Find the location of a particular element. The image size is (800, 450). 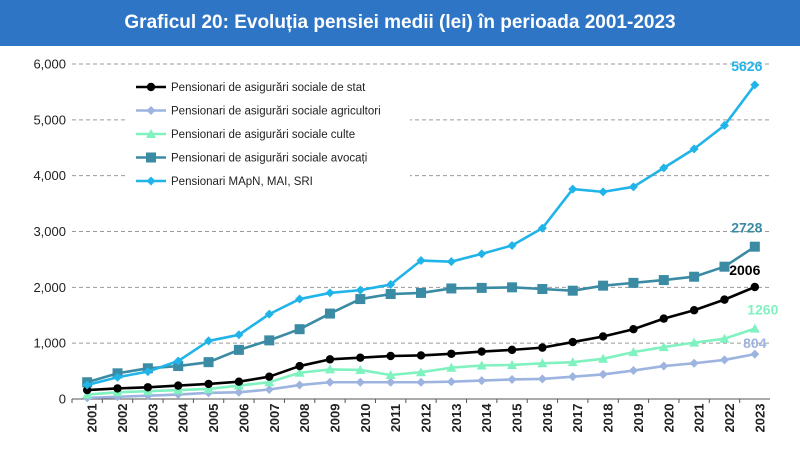

end-label-avocati: 2728 is located at coordinates (746, 228).